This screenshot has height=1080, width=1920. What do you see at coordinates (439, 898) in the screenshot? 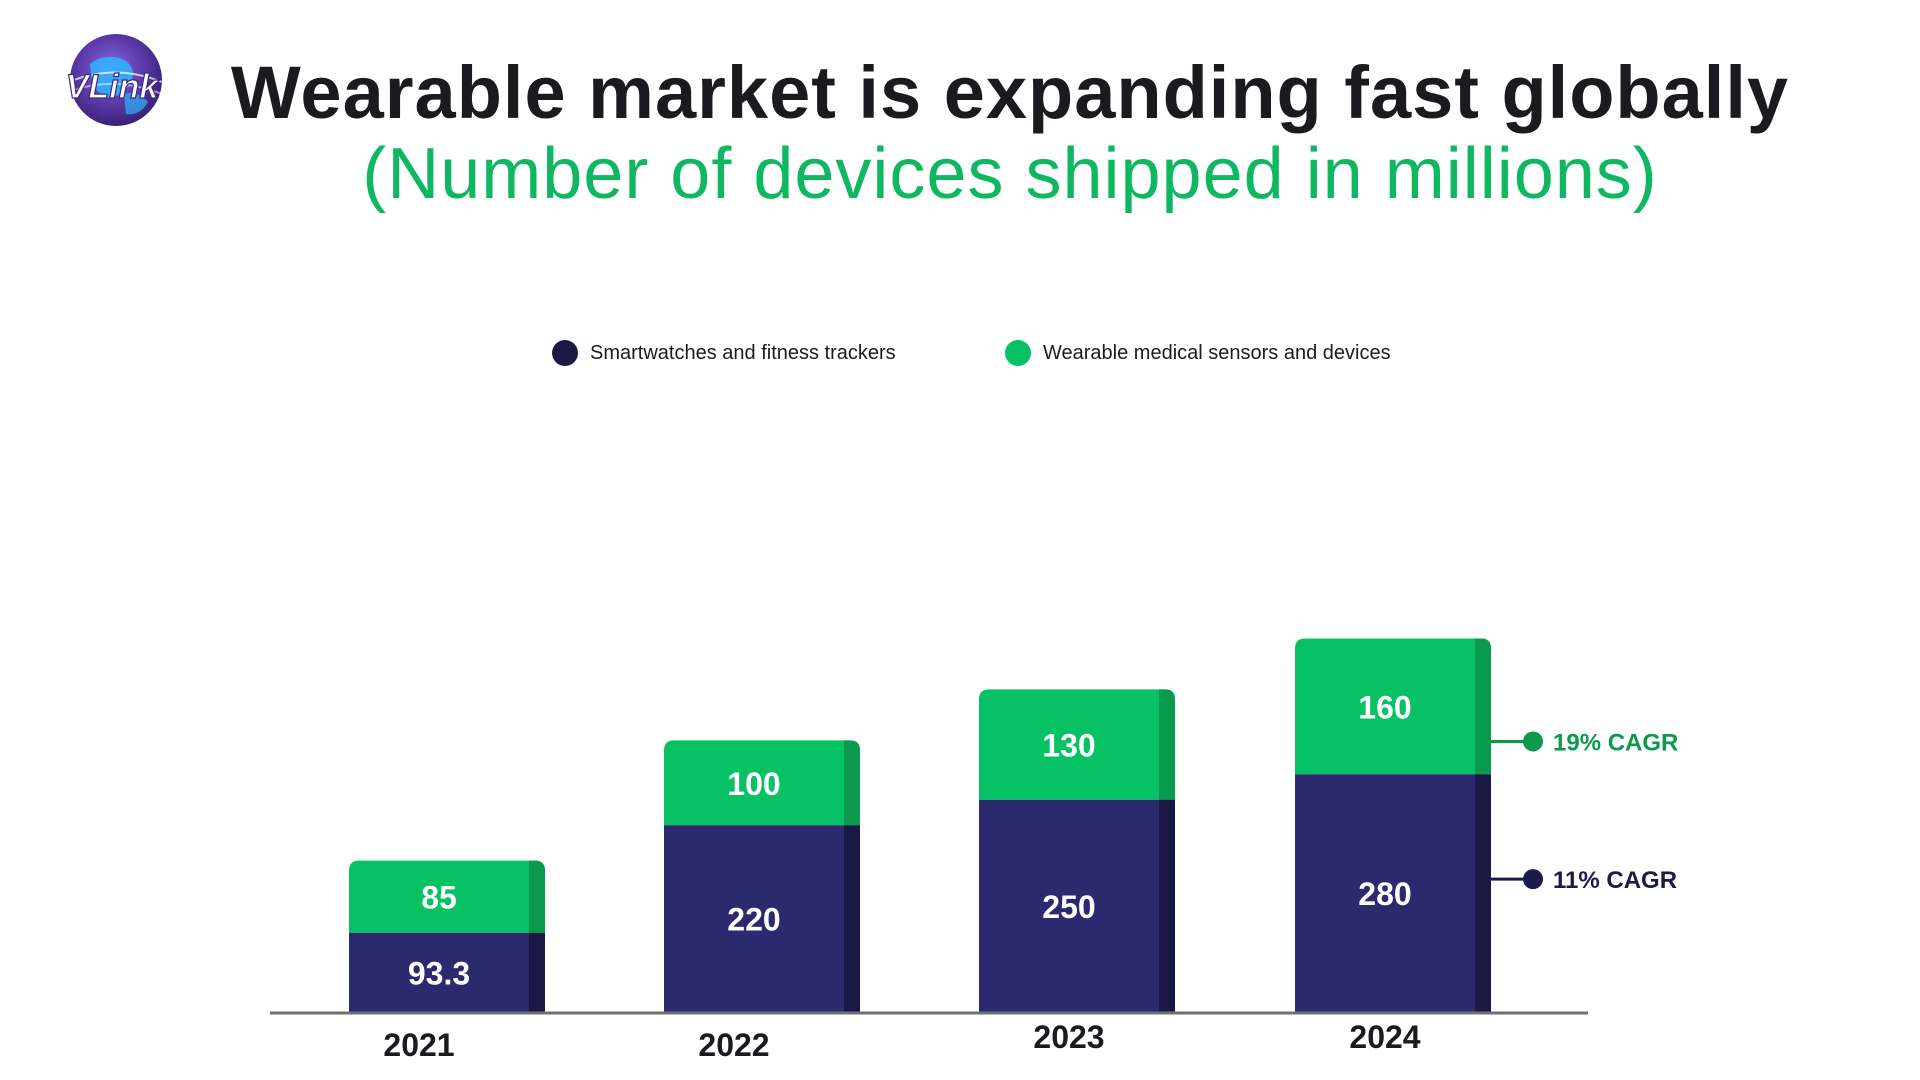
I see `data-label-medical: 85` at bounding box center [439, 898].